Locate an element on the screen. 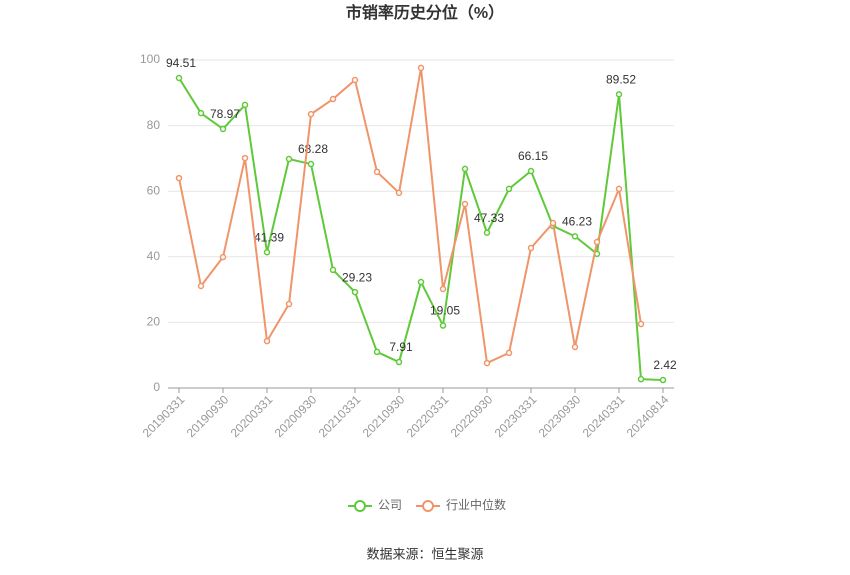  data-label: 7.91 is located at coordinates (401, 347).